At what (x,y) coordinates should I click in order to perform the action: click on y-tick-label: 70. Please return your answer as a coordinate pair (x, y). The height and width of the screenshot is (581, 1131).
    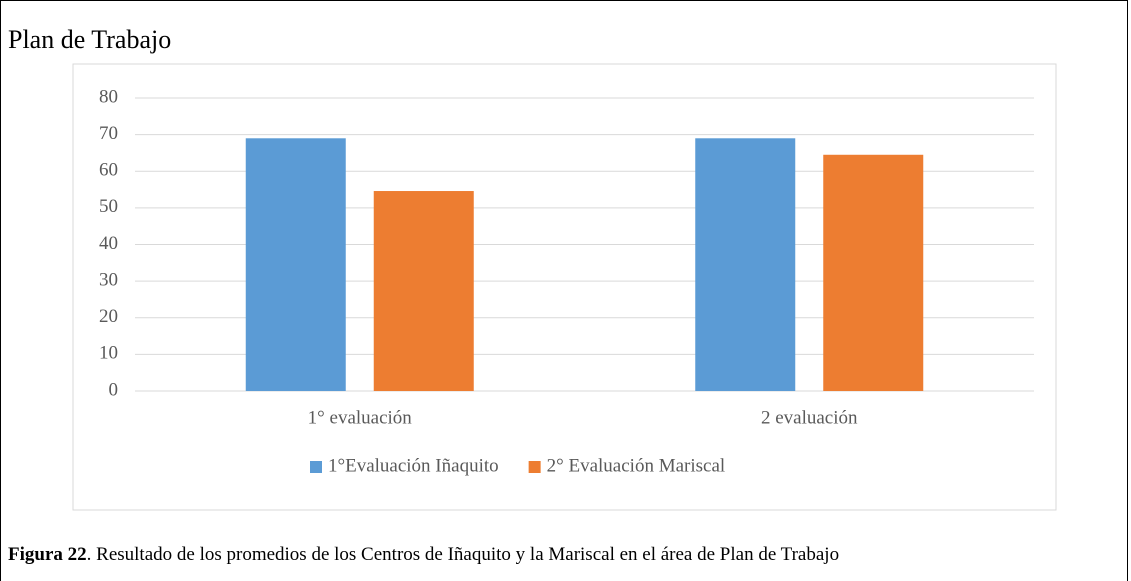
    Looking at the image, I should click on (108, 133).